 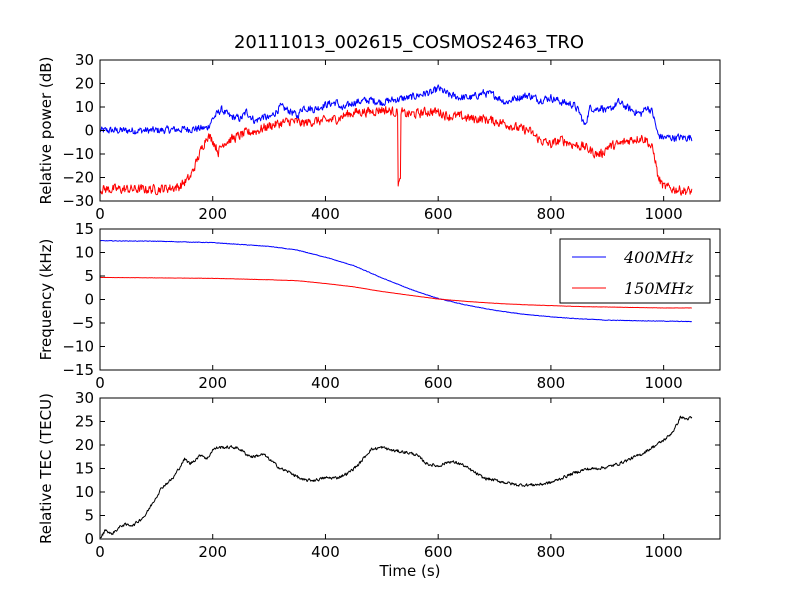 I want to click on chart-title: 20111013_002615_COSMOS2463_TRO, so click(x=409, y=42).